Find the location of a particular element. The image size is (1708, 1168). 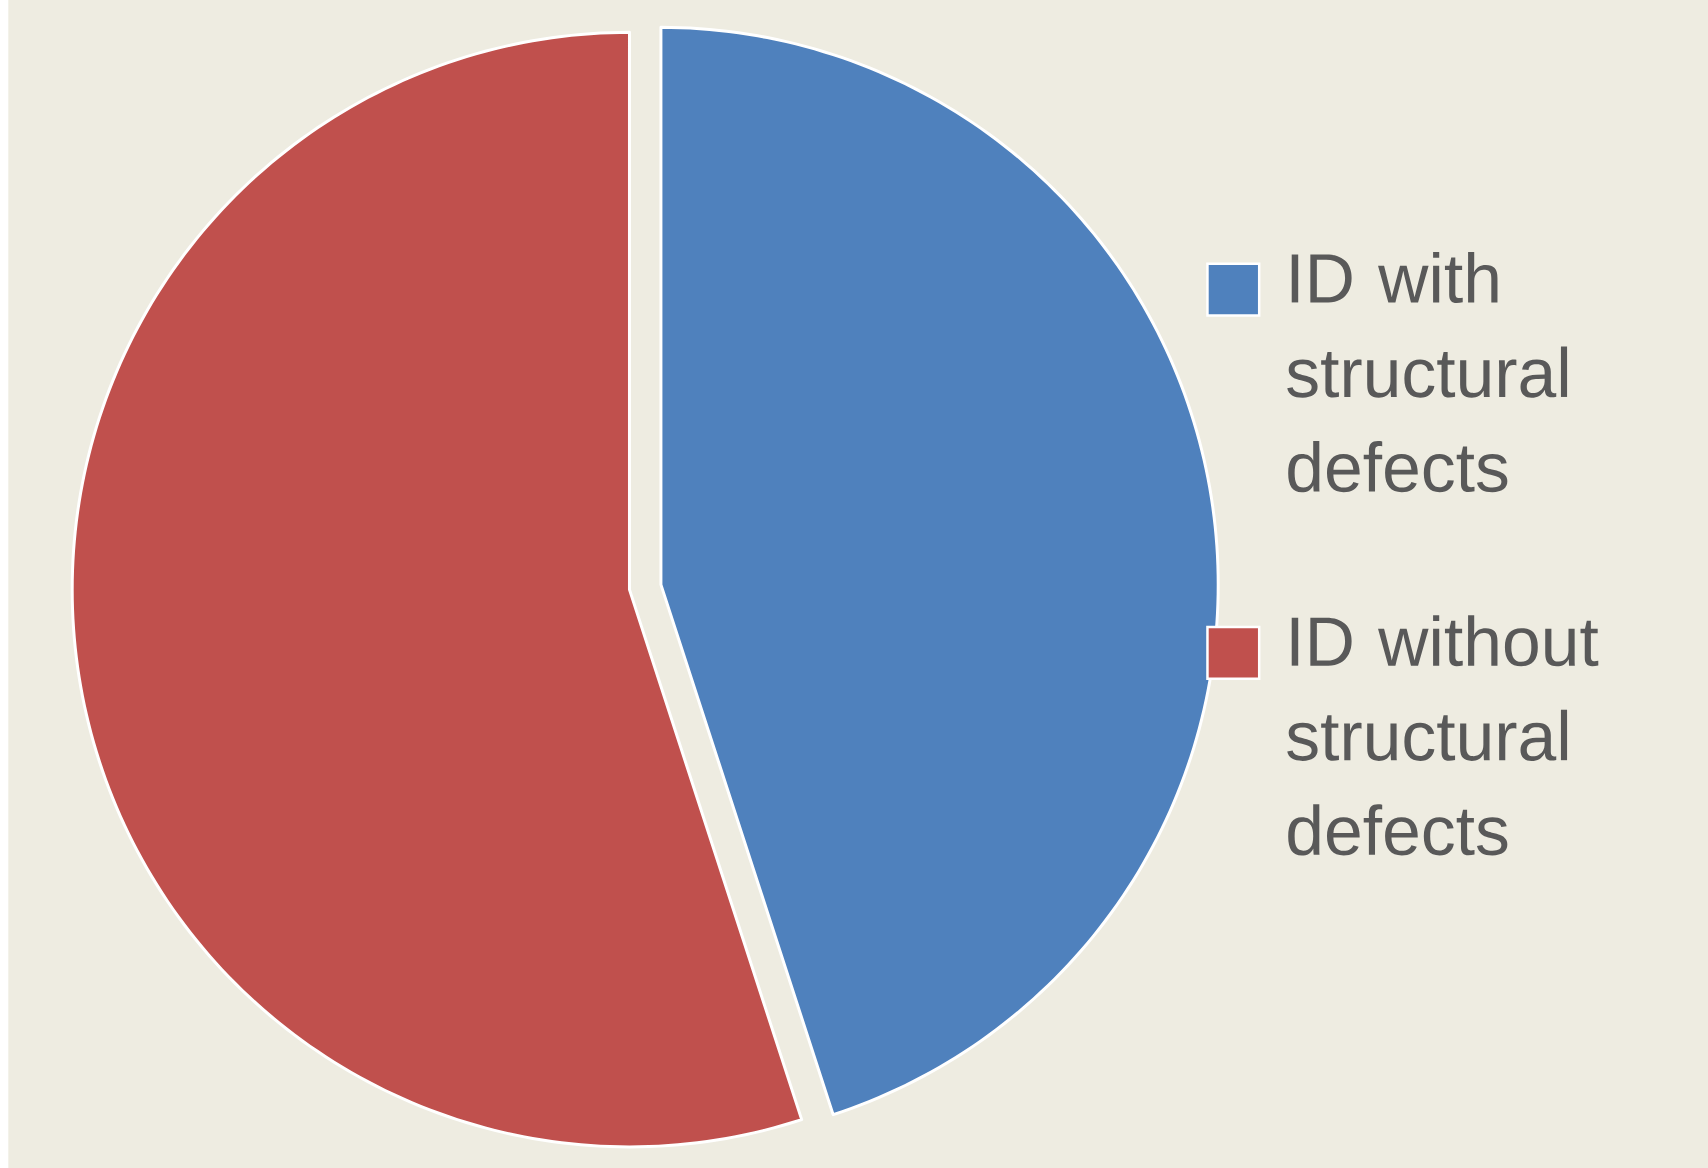

legend-label: ID without structural defects is located at coordinates (1443, 735).